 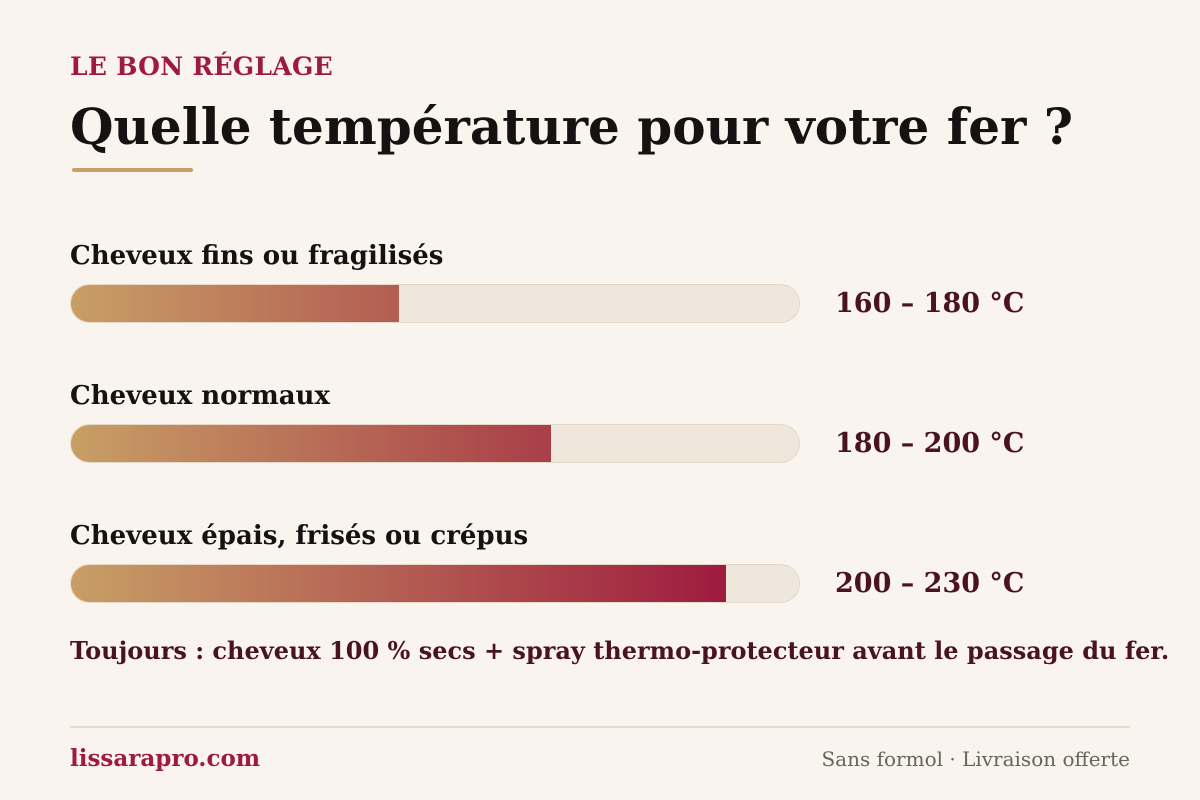 I want to click on footer-site-link: lissarapro.com, so click(x=165, y=758).